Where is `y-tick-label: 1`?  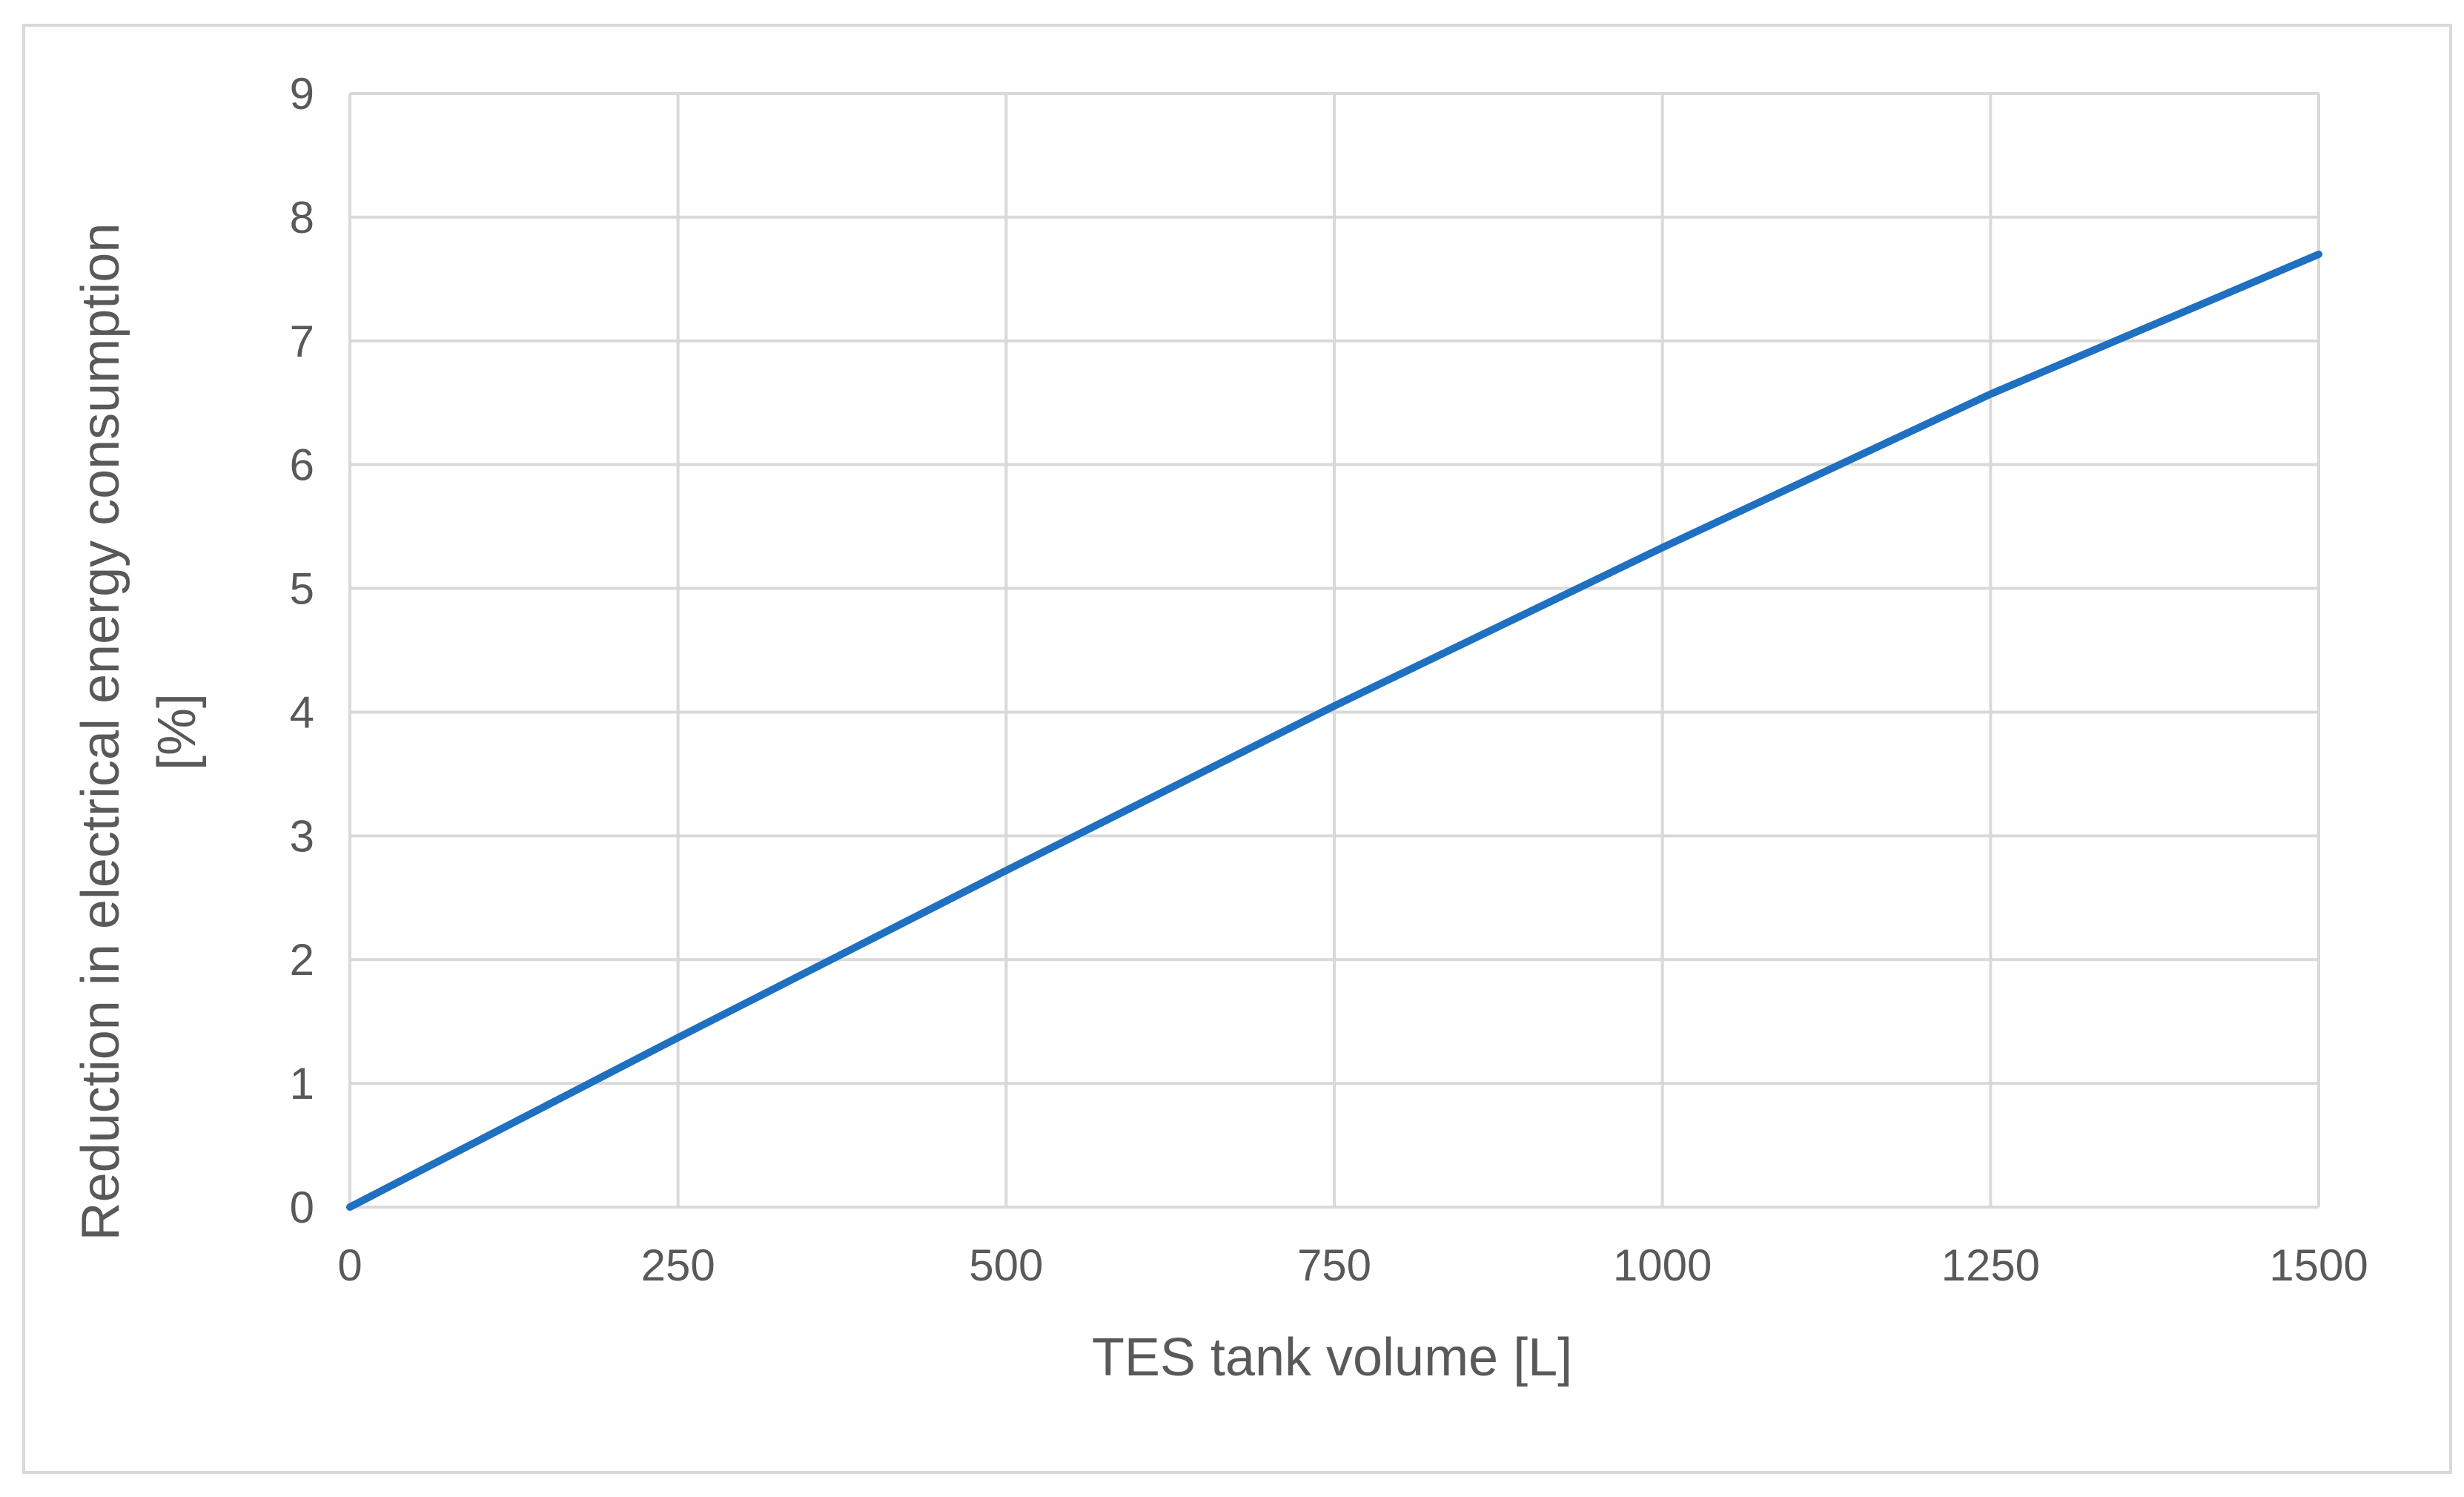 y-tick-label: 1 is located at coordinates (302, 1083).